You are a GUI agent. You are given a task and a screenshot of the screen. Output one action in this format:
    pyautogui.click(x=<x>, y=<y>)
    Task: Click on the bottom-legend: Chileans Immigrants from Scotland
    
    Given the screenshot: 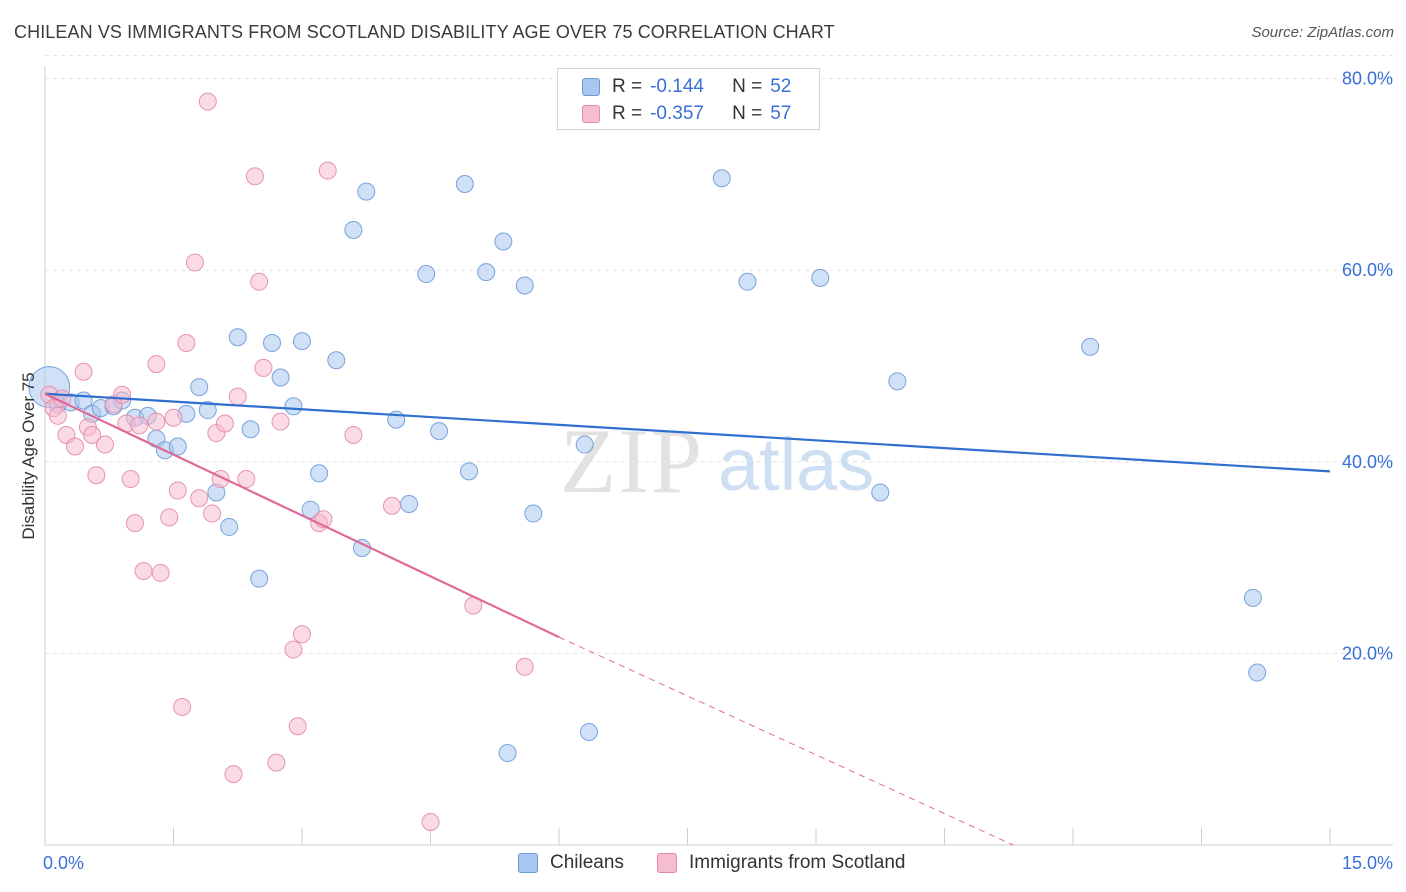 What is the action you would take?
    pyautogui.click(x=703, y=864)
    